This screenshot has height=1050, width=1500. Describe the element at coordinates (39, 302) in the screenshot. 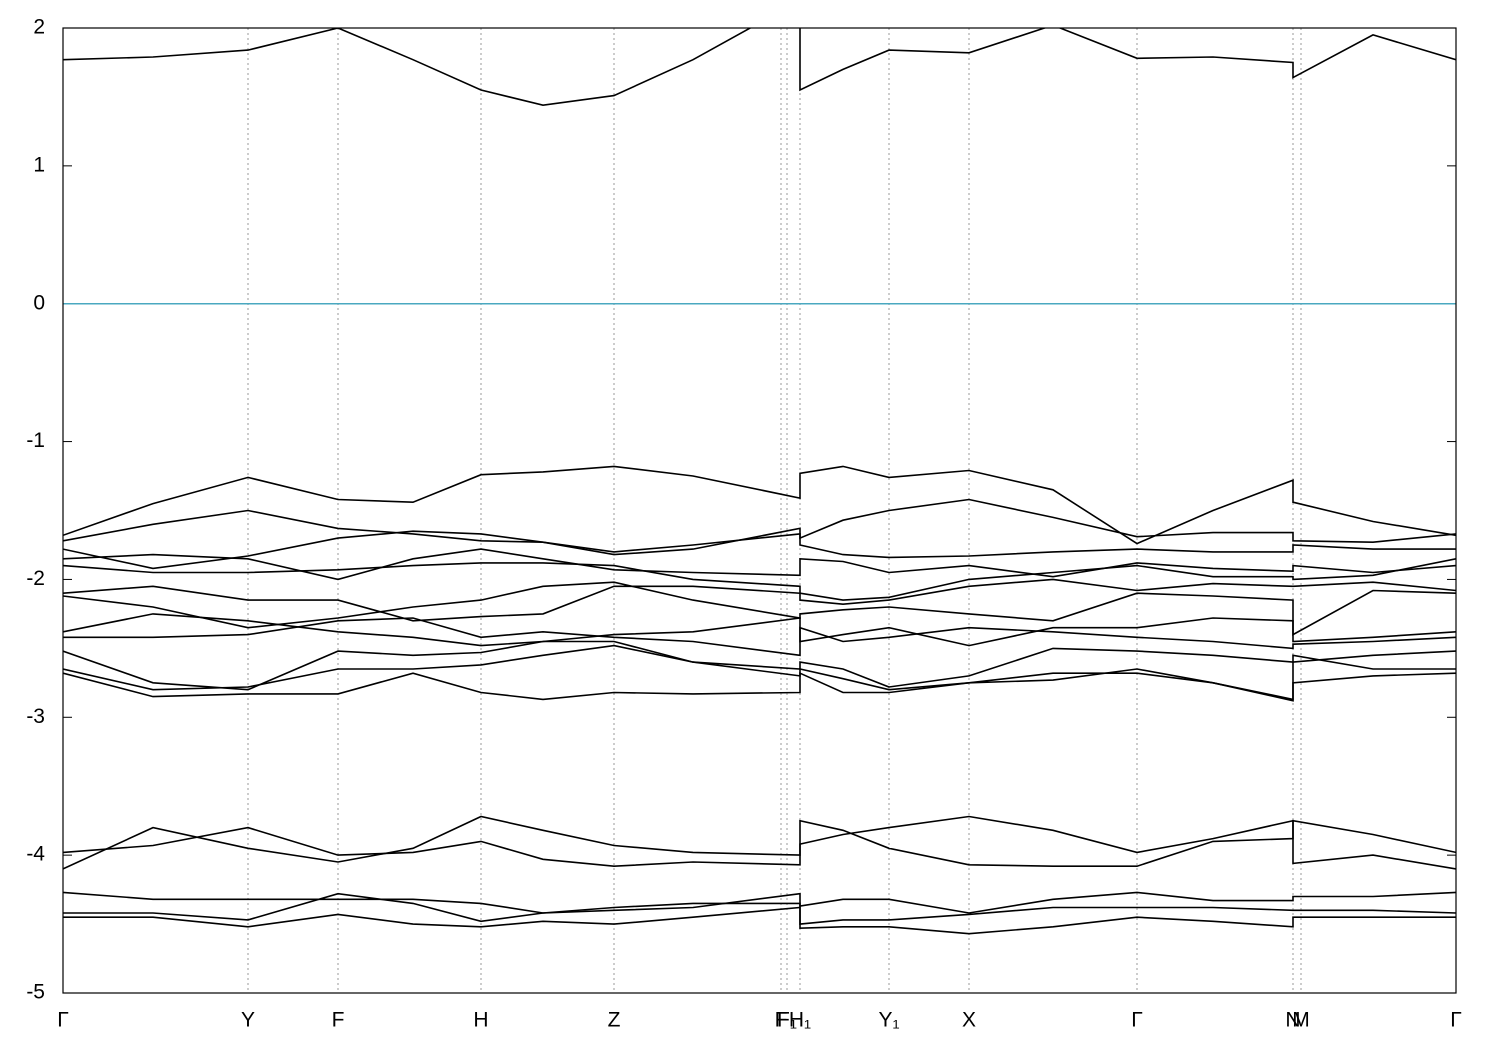

I see `y-tick-label: 0` at that location.